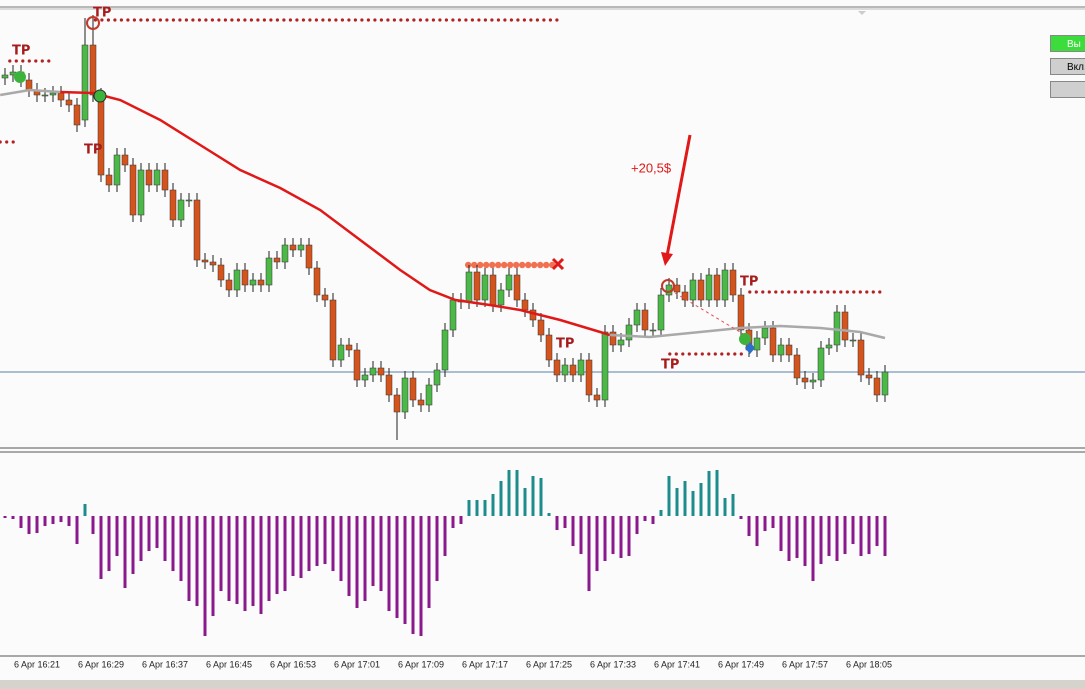 Image resolution: width=1085 pixels, height=689 pixels. I want to click on x-tick-label: 6 Apr 16:53, so click(293, 664).